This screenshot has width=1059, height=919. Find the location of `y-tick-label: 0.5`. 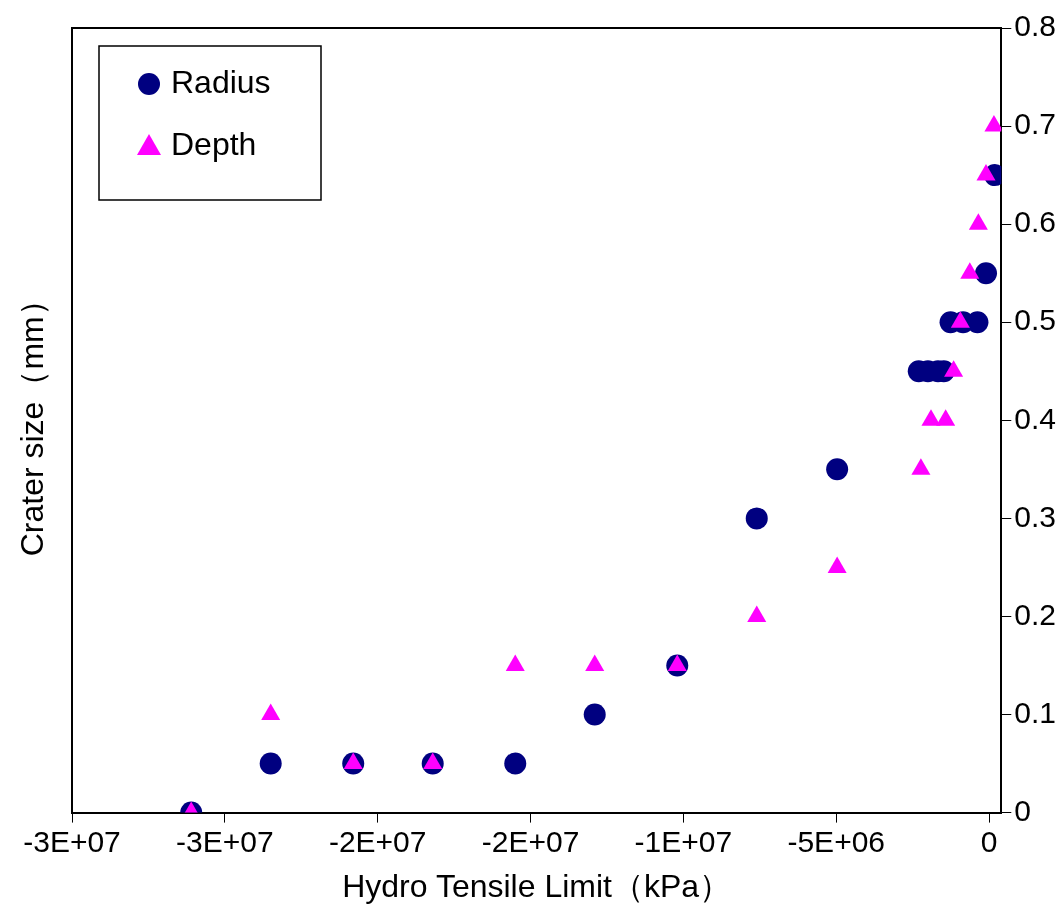

y-tick-label: 0.5 is located at coordinates (1035, 320).